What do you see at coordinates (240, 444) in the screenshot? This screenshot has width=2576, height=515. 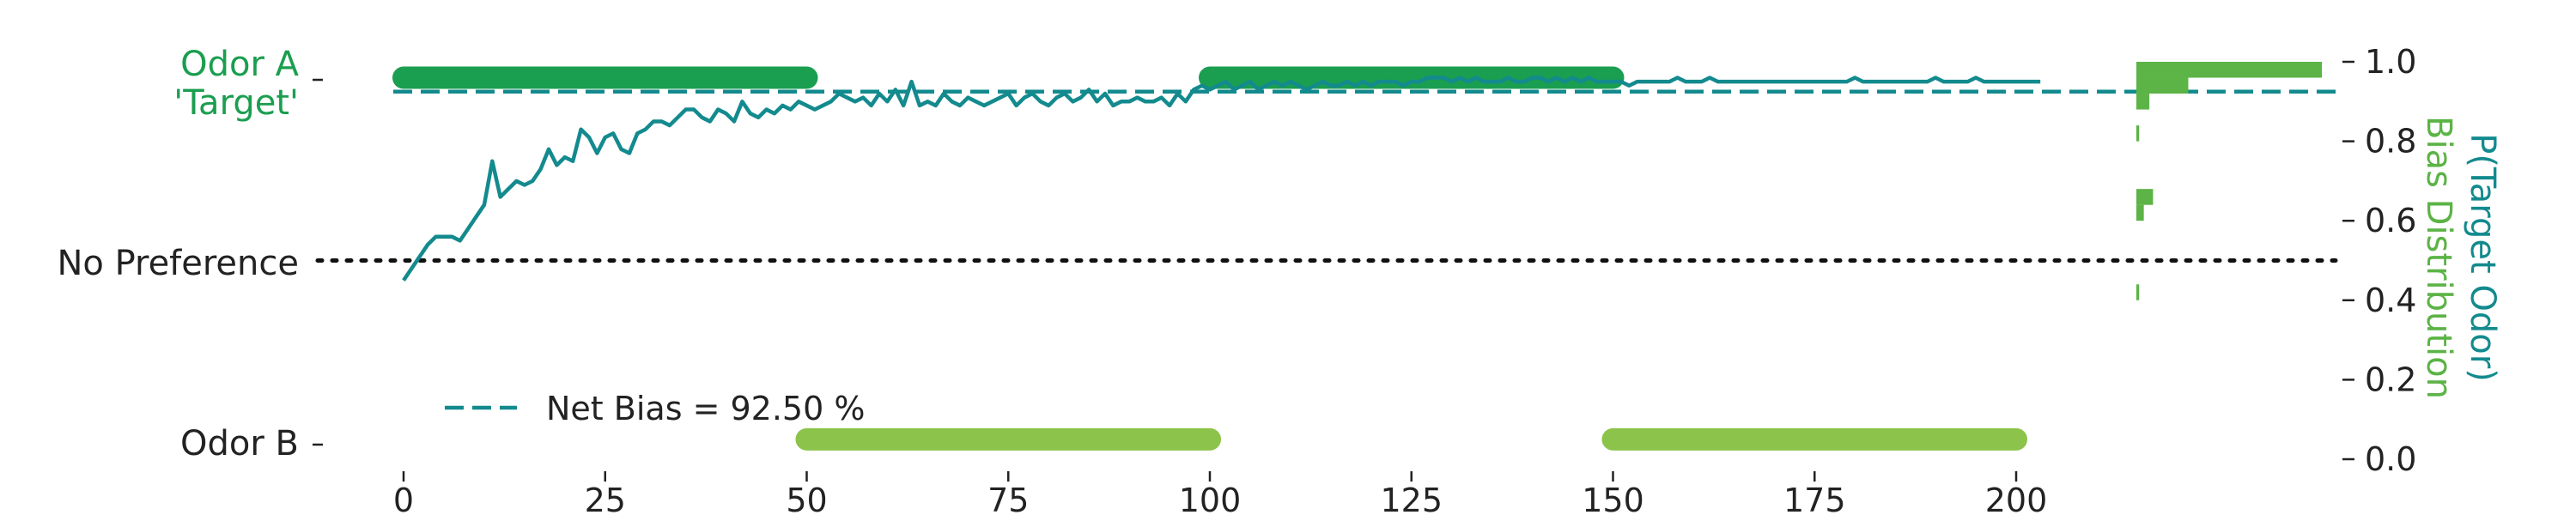 I see `odor-b-label: Odor B` at bounding box center [240, 444].